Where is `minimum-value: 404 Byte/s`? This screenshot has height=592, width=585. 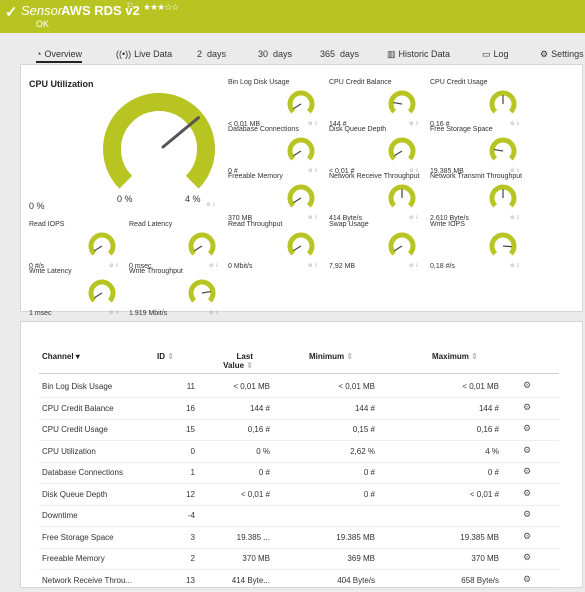
minimum-value: 404 Byte/s is located at coordinates (327, 580).